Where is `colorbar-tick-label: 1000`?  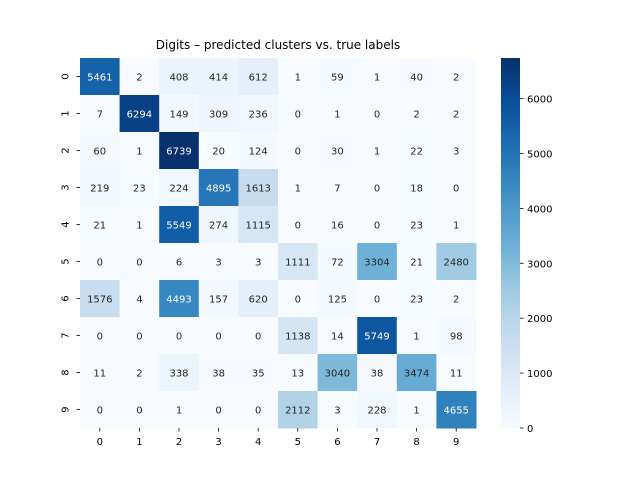
colorbar-tick-label: 1000 is located at coordinates (539, 374).